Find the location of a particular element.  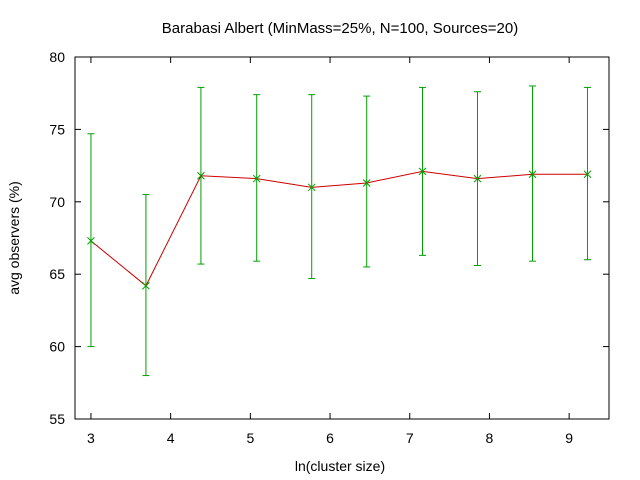

x-tick-label: 6 is located at coordinates (330, 438).